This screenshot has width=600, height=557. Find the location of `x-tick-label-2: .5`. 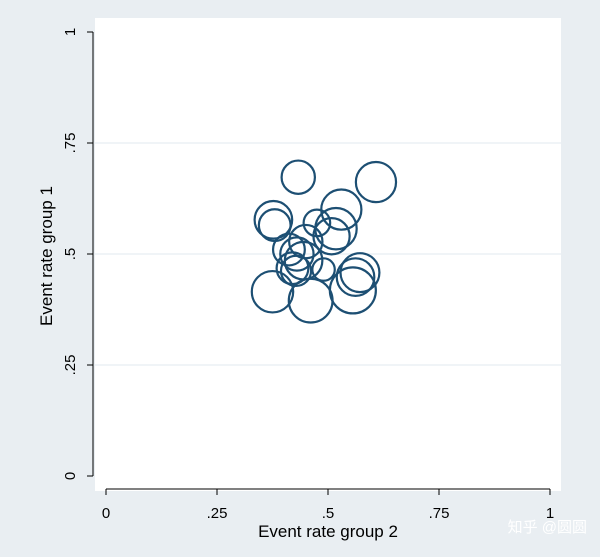

x-tick-label-2: .5 is located at coordinates (328, 513).